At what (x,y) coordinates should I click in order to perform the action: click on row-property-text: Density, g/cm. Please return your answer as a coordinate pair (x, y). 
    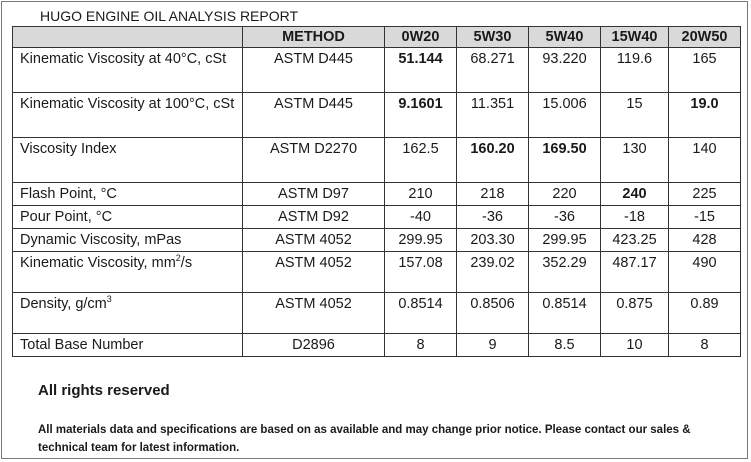
    Looking at the image, I should click on (63, 304).